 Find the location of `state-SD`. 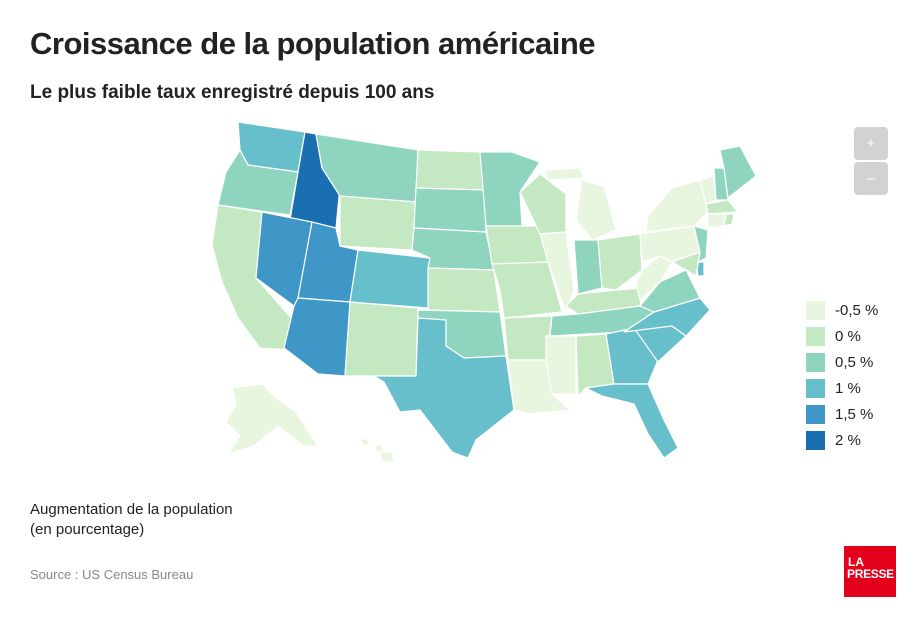

state-SD is located at coordinates (450, 210).